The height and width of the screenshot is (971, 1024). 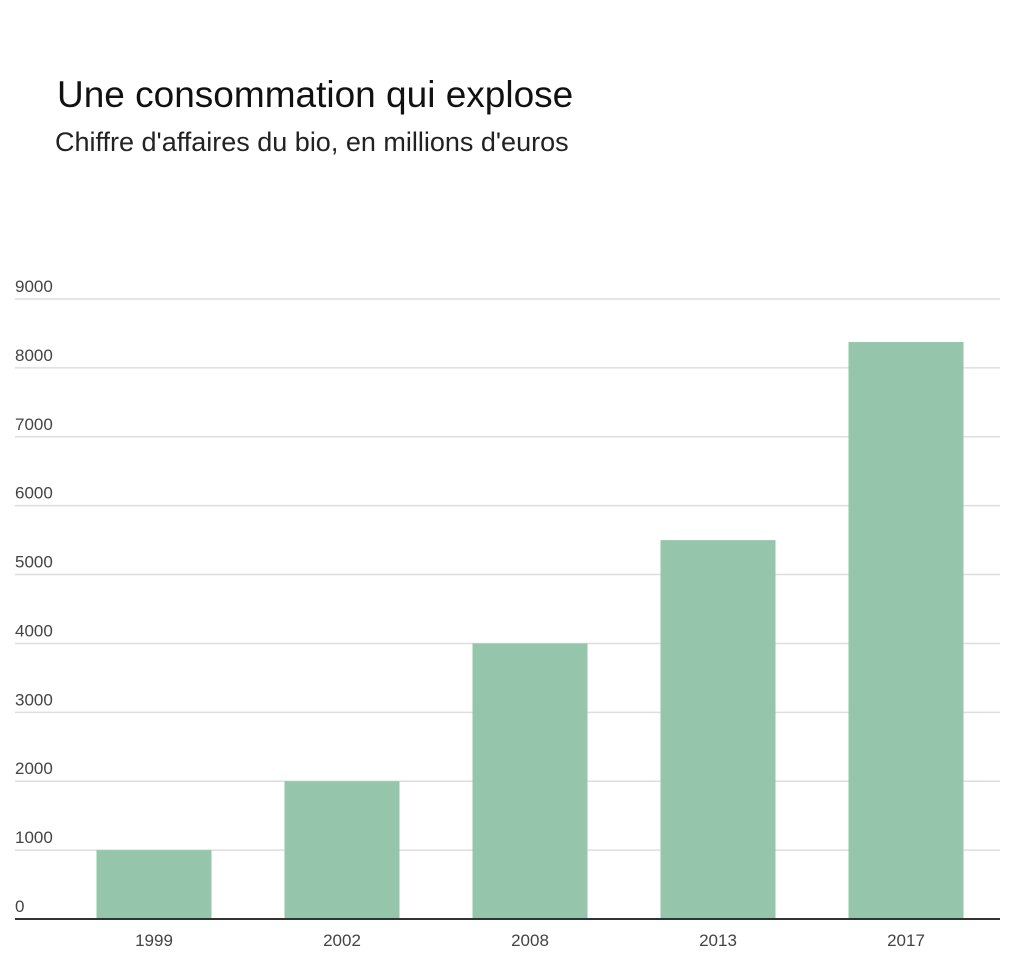 I want to click on bar-2002, so click(x=342, y=850).